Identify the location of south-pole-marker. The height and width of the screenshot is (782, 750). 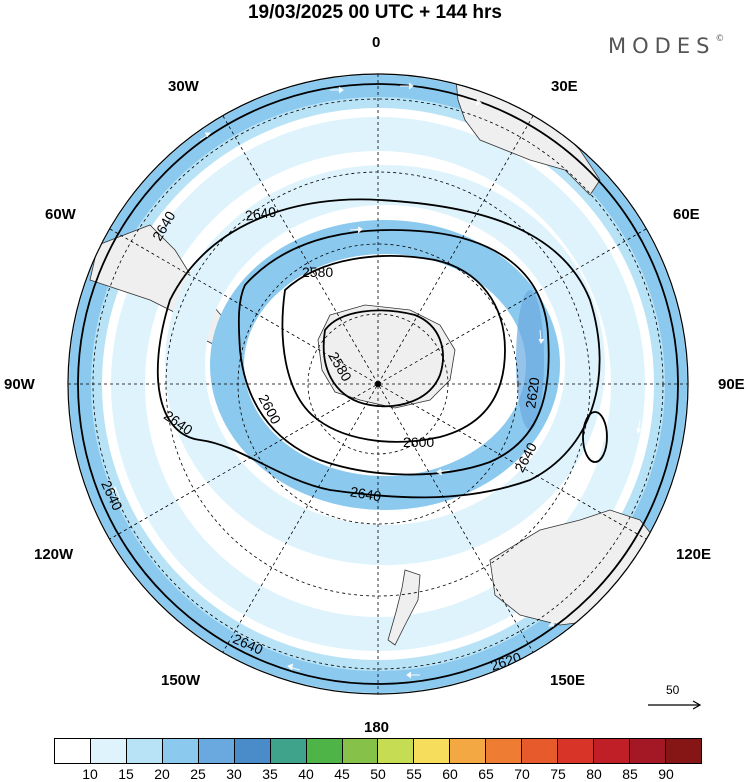
(378, 384).